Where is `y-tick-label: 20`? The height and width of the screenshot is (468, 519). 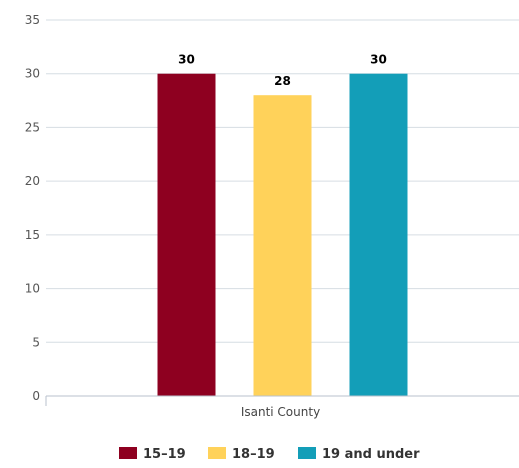 y-tick-label: 20 is located at coordinates (32, 181).